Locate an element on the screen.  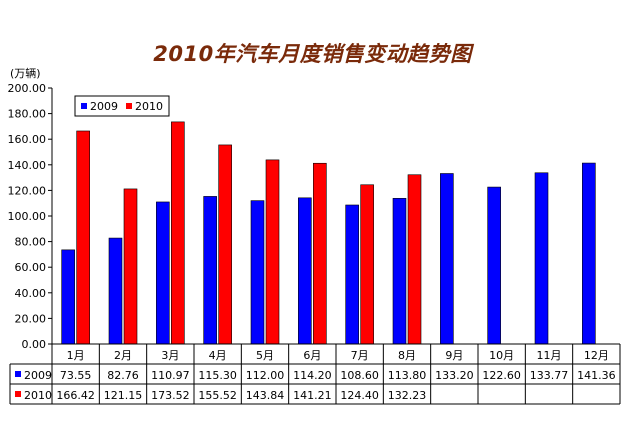
table-value: 166.42 is located at coordinates (75, 395).